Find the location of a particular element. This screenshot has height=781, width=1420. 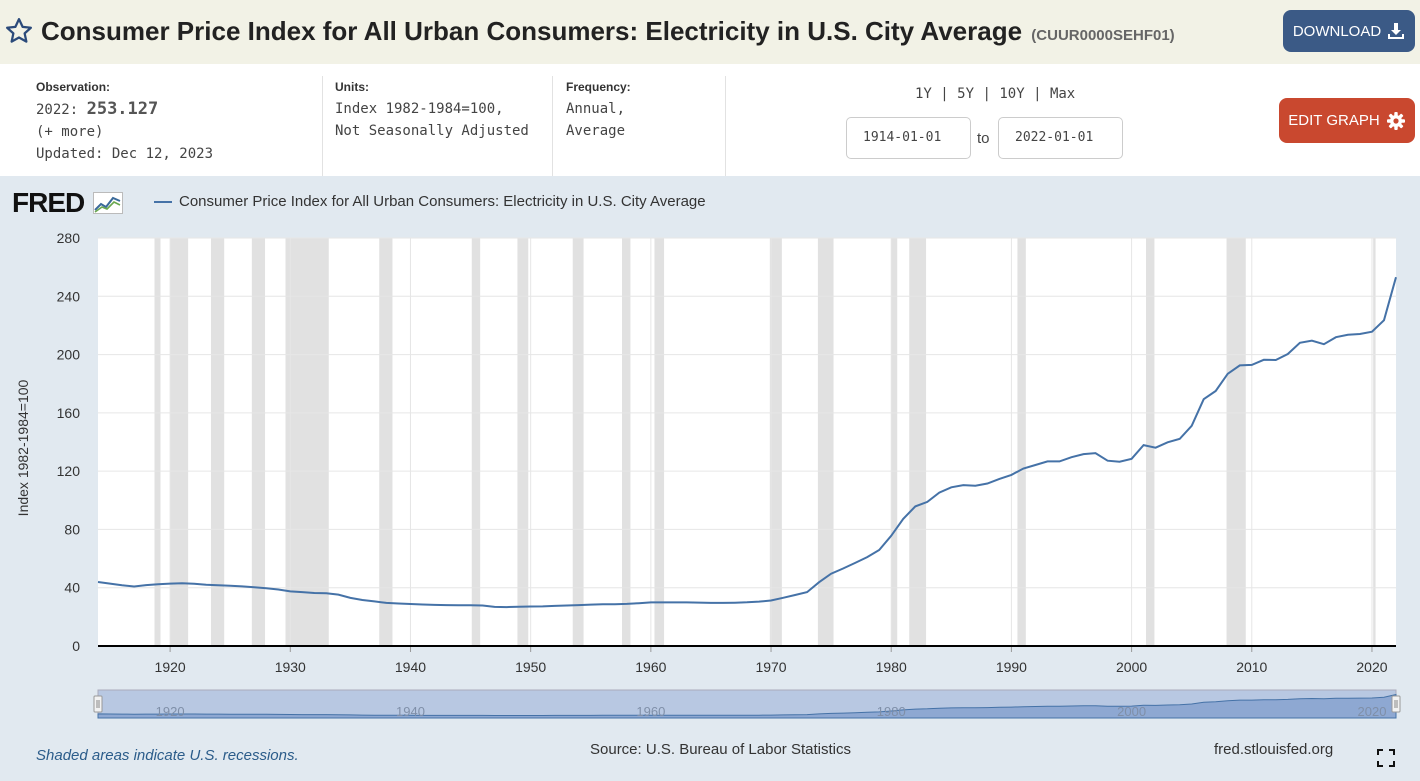

navigator-tick-label: 2000 is located at coordinates (1131, 711).